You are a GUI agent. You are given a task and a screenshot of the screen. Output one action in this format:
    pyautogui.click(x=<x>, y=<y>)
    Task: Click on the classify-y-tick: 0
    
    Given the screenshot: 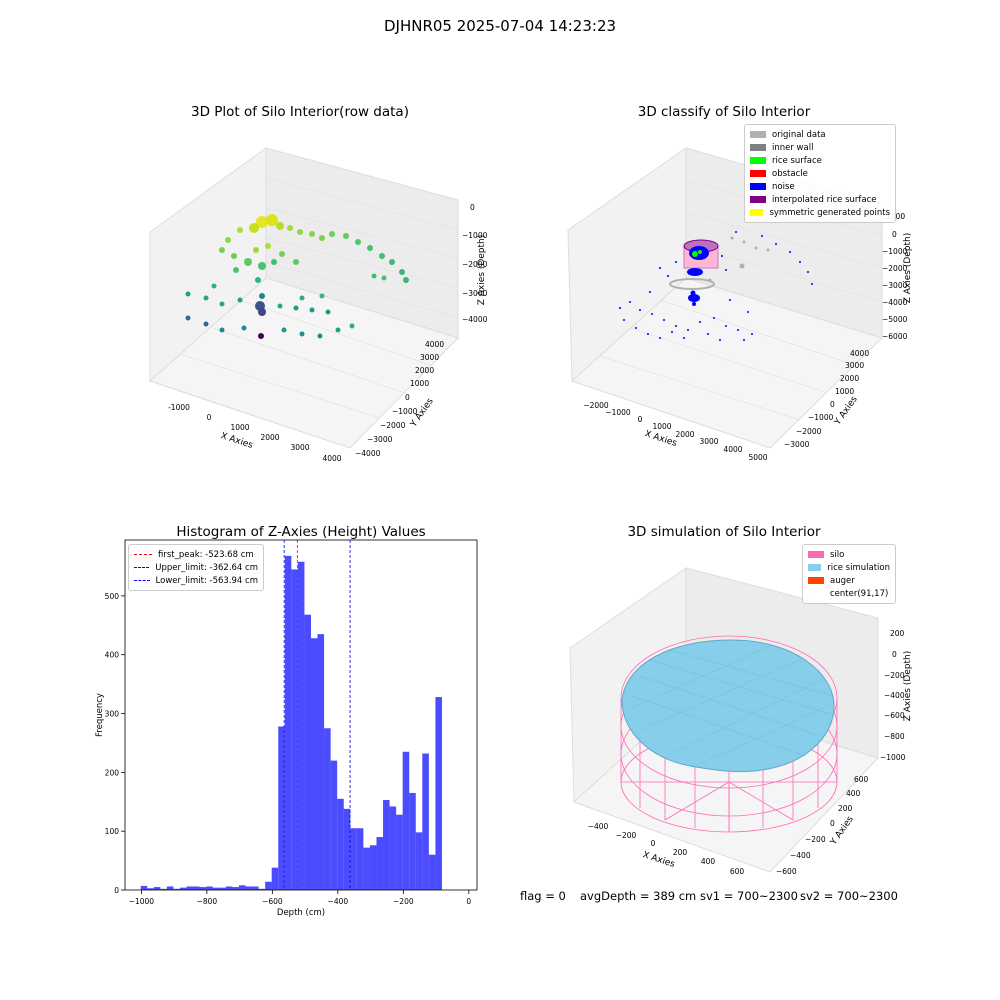 What is the action you would take?
    pyautogui.click(x=832, y=404)
    